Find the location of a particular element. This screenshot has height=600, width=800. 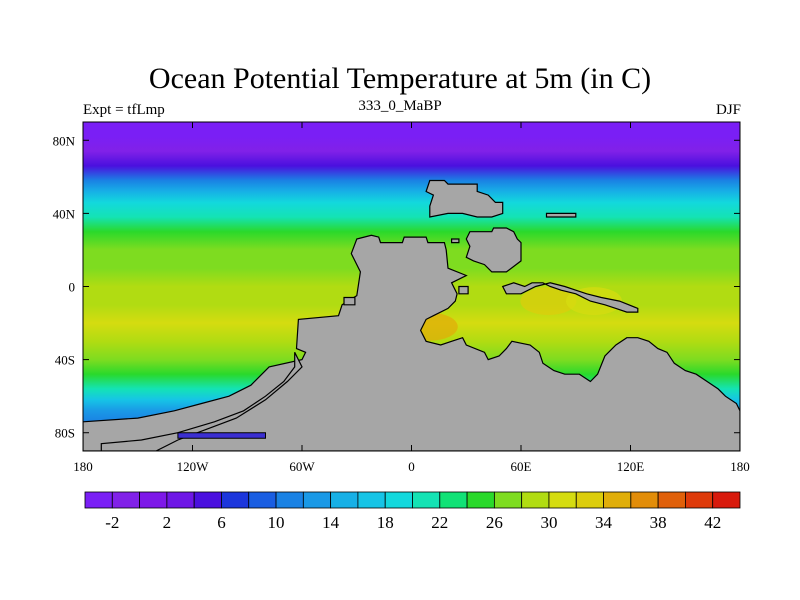

warm-pool is located at coordinates (548, 301).